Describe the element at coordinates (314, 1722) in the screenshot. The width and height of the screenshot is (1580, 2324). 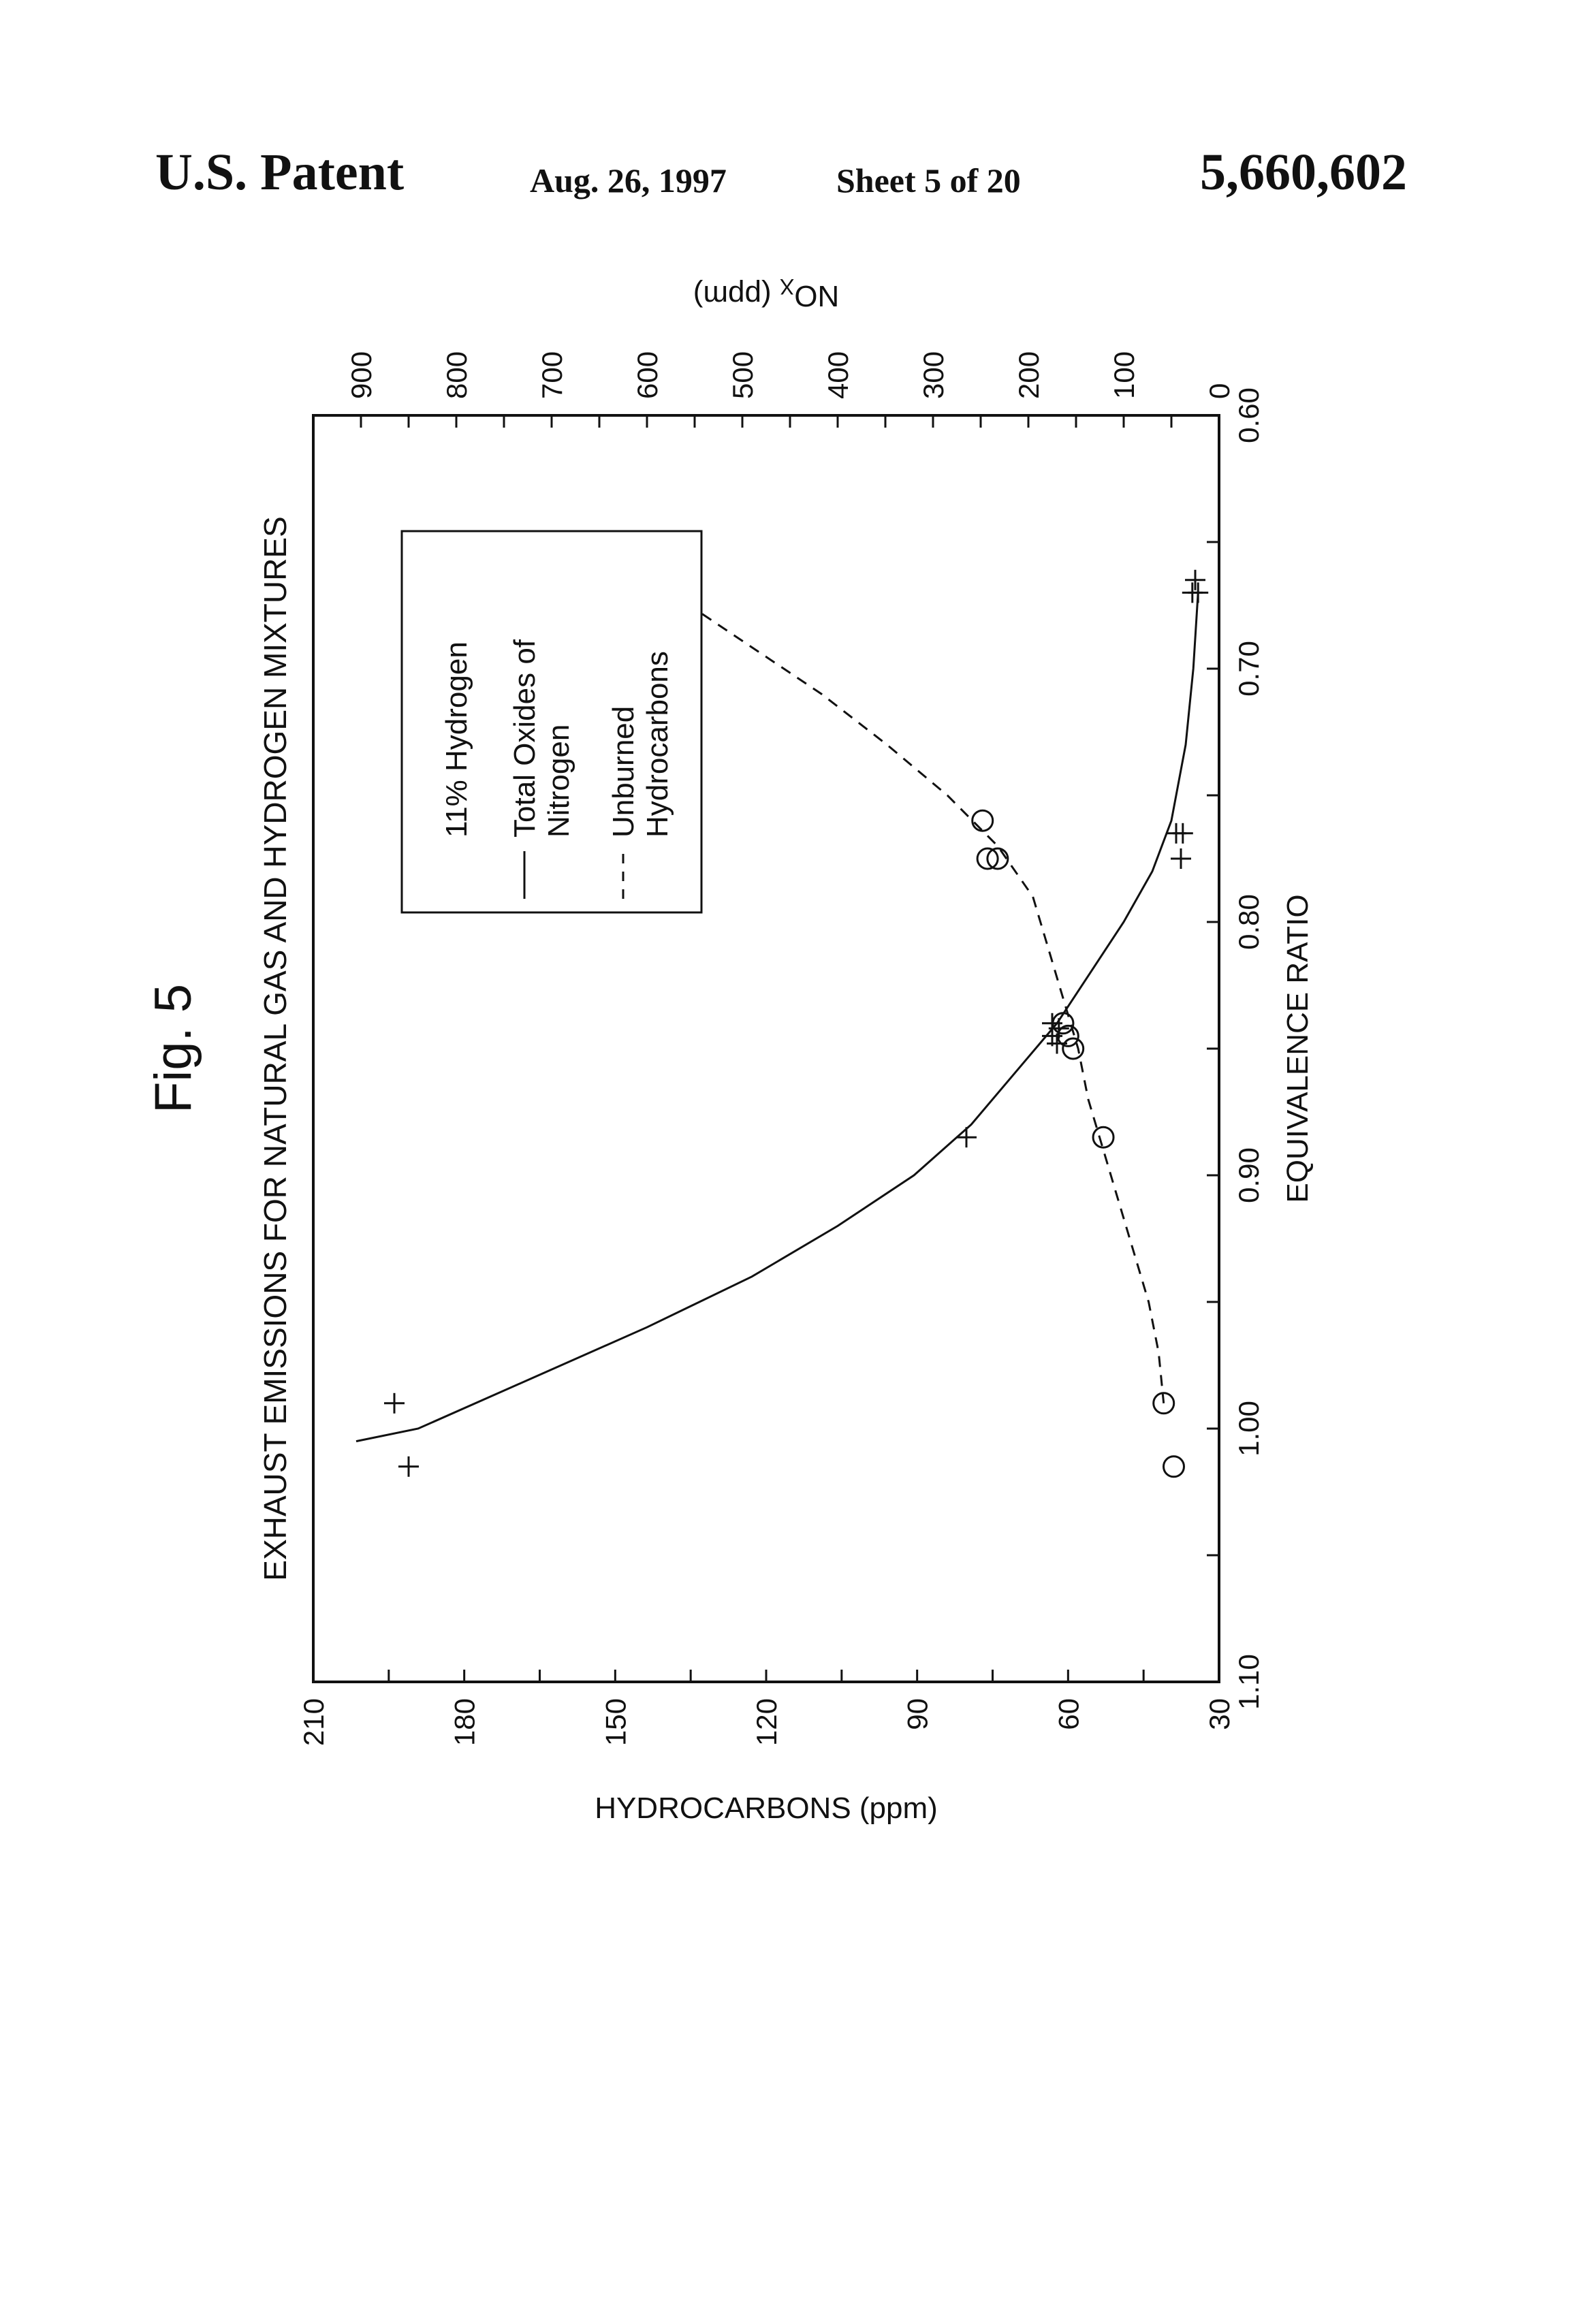
I see `right-tick-label: 210` at that location.